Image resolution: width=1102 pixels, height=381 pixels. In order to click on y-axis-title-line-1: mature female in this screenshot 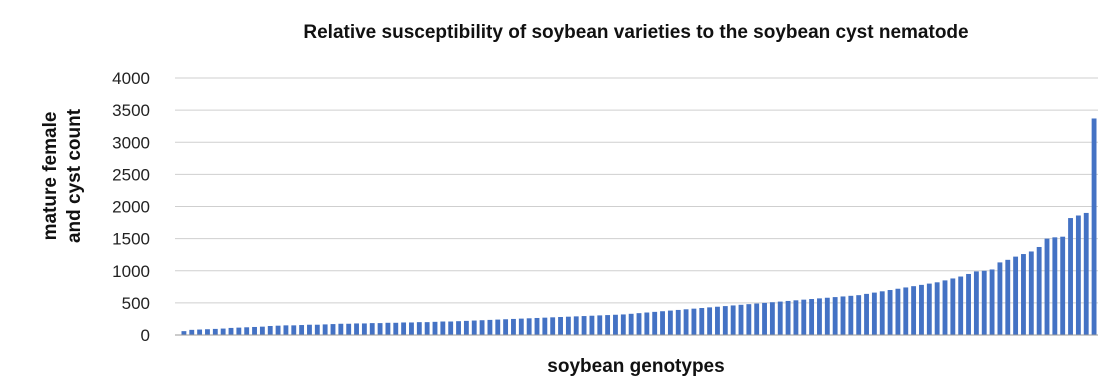, I will do `click(50, 176)`.